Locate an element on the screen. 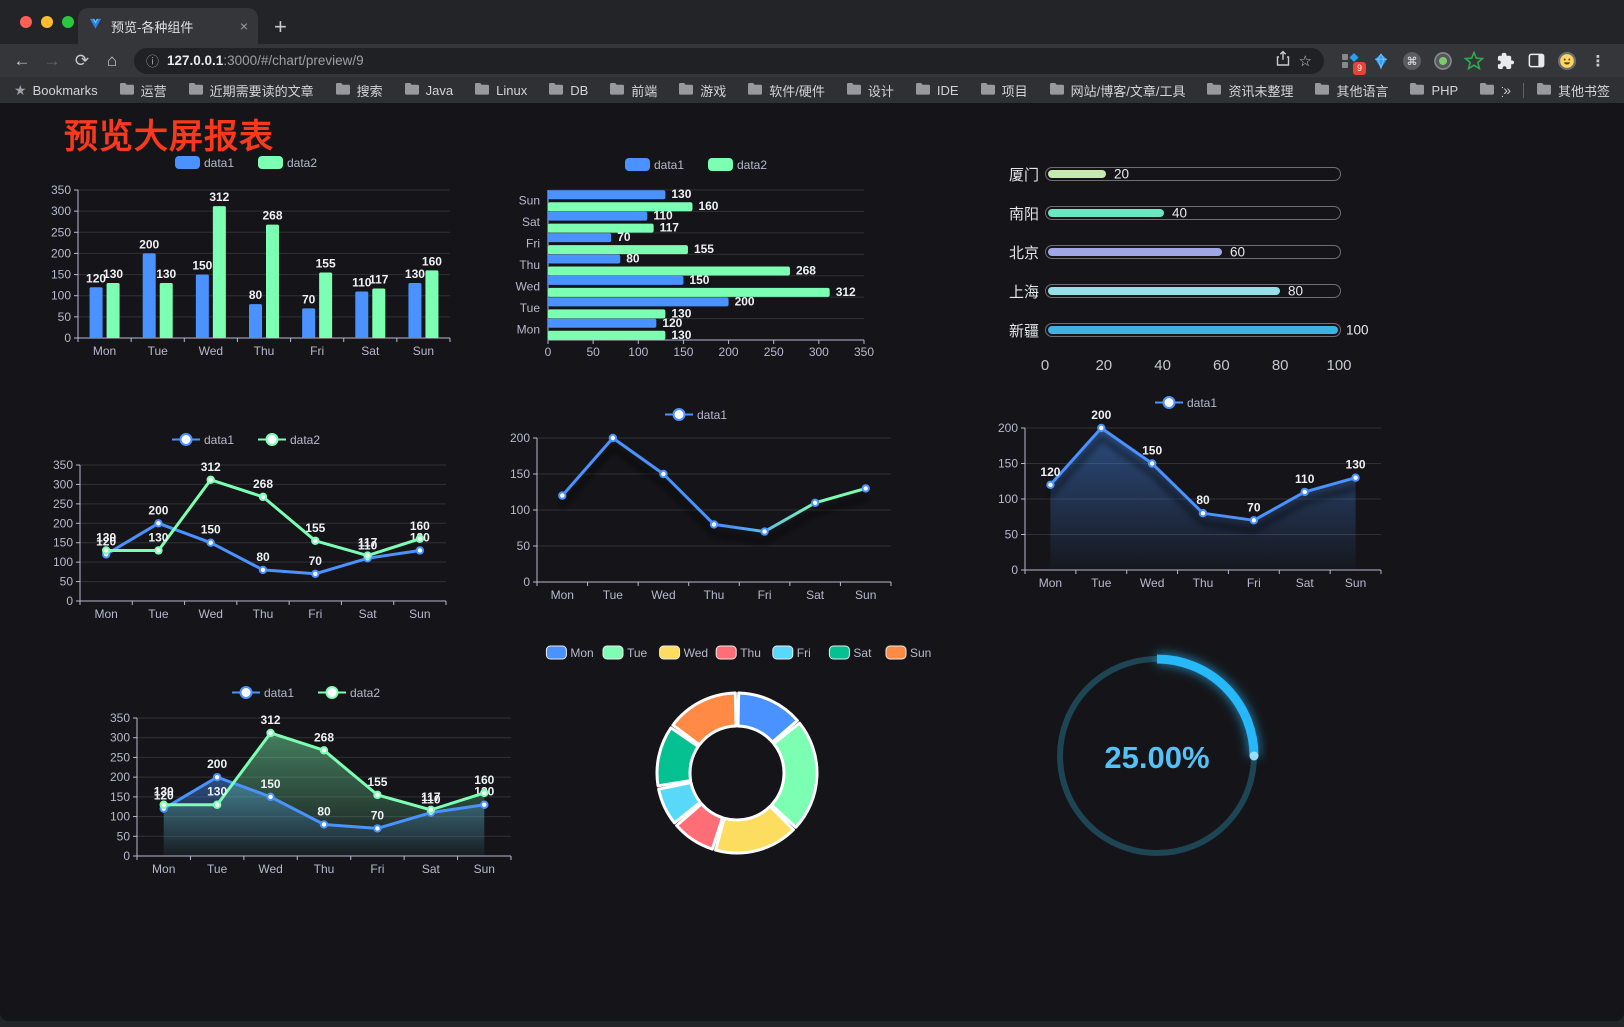 Image resolution: width=1624 pixels, height=1027 pixels. bookmark-folder: 近期需要读的文章 is located at coordinates (251, 90).